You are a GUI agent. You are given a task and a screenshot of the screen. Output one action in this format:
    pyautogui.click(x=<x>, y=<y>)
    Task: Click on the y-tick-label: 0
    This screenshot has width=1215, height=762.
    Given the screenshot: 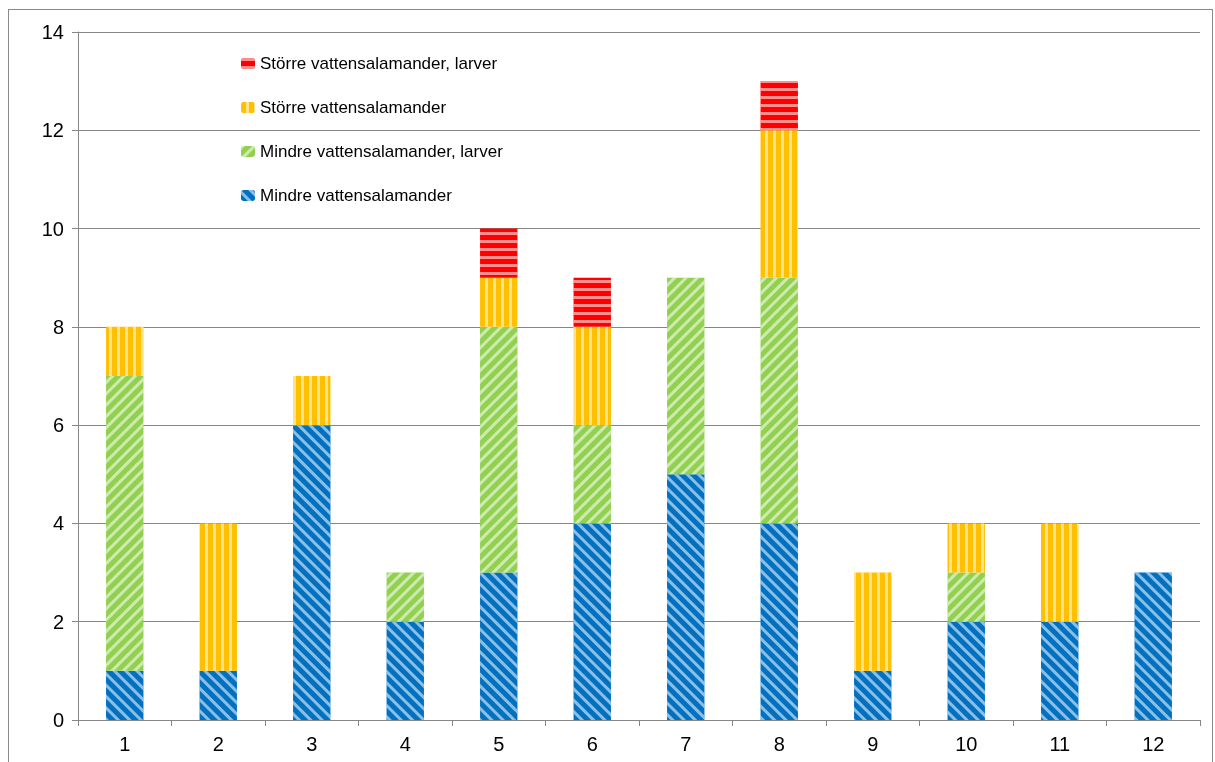 What is the action you would take?
    pyautogui.click(x=58, y=720)
    